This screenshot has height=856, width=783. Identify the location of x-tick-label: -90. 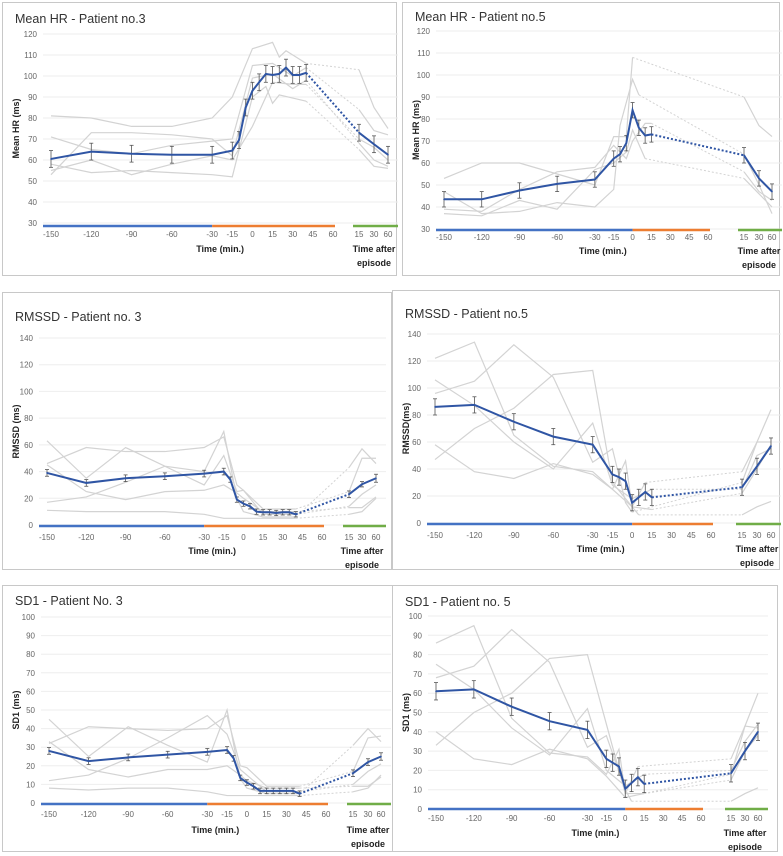
(512, 818).